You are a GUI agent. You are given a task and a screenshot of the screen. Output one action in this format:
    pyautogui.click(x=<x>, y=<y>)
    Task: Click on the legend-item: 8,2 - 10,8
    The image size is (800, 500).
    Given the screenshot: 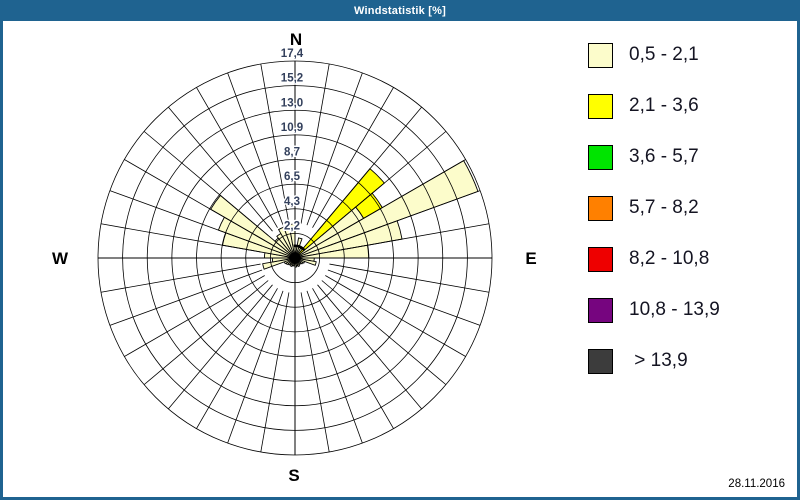 What is the action you would take?
    pyautogui.click(x=654, y=259)
    